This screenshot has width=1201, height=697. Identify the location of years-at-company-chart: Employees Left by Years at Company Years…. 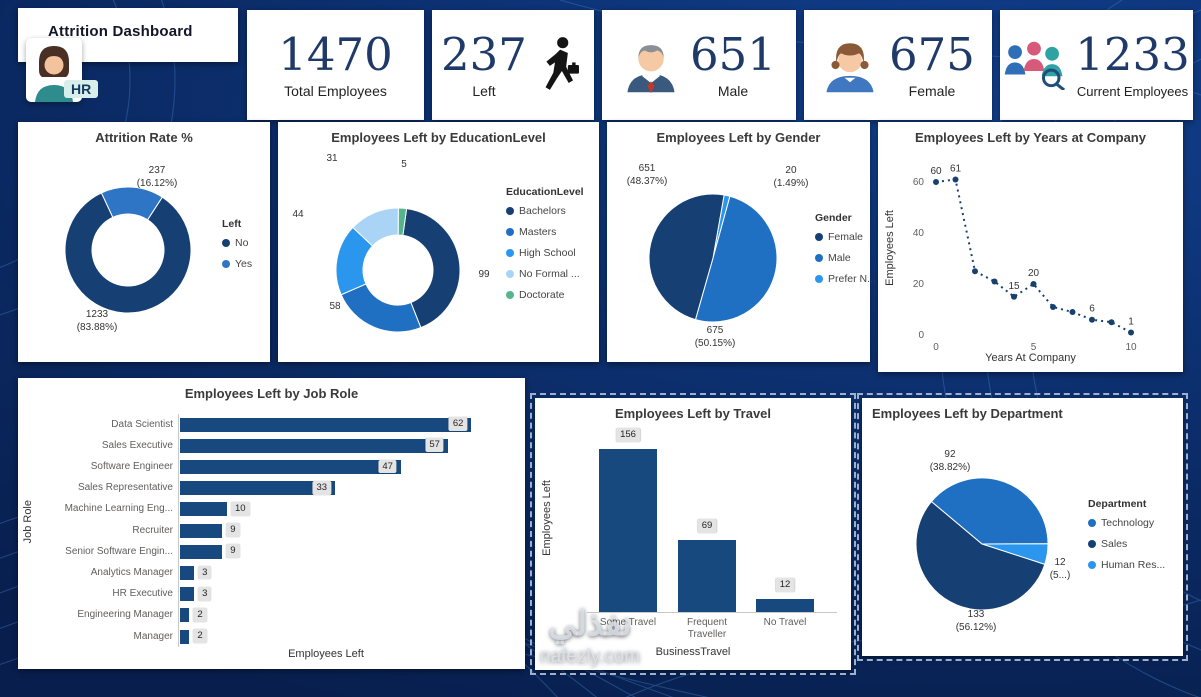
(1030, 247).